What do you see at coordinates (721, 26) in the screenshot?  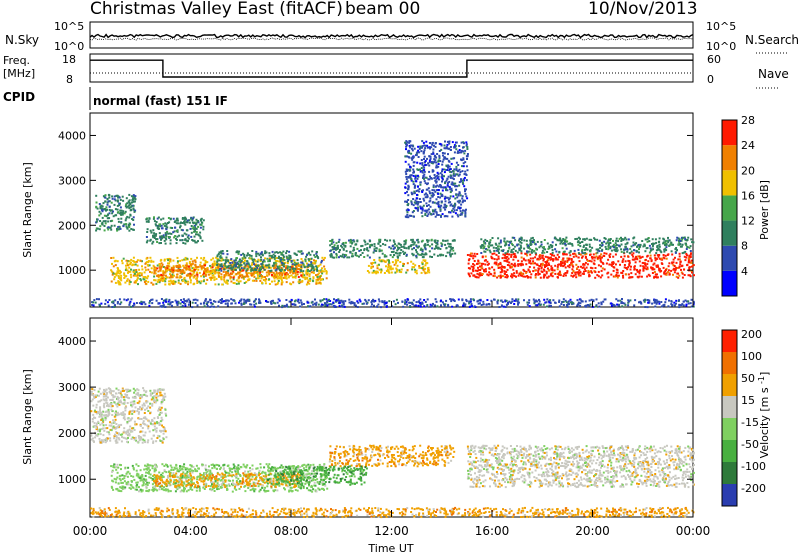 I see `noise-right-tick-top: 10^5` at bounding box center [721, 26].